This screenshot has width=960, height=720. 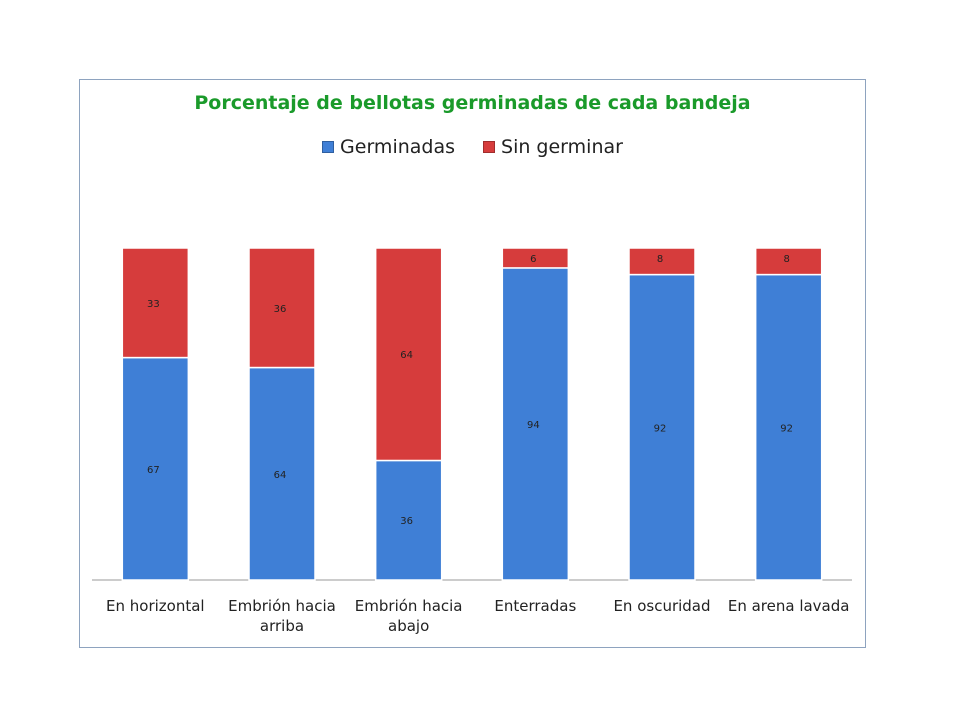 What do you see at coordinates (489, 147) in the screenshot?
I see `legend-swatch-sin-germinar` at bounding box center [489, 147].